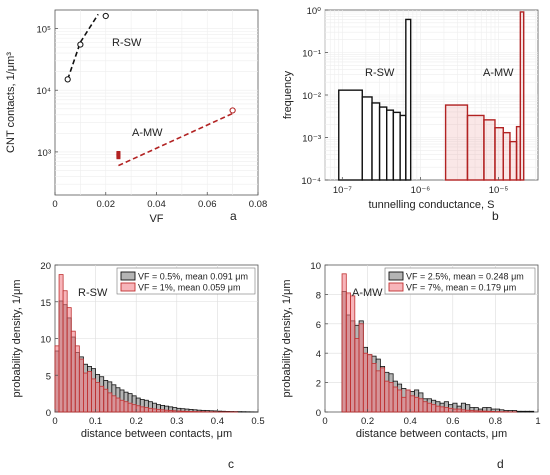 The image size is (550, 475). I want to click on y-tick-label: 20, so click(45, 266).